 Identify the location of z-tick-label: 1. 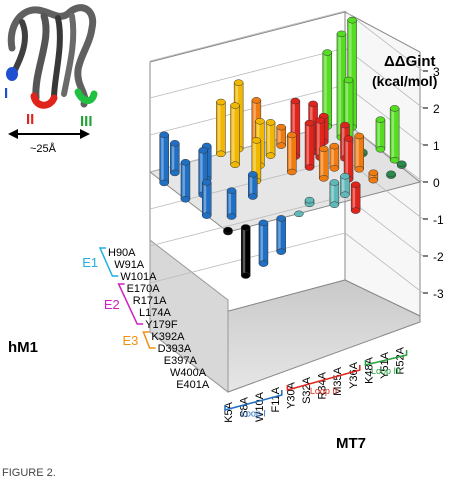
(436, 146).